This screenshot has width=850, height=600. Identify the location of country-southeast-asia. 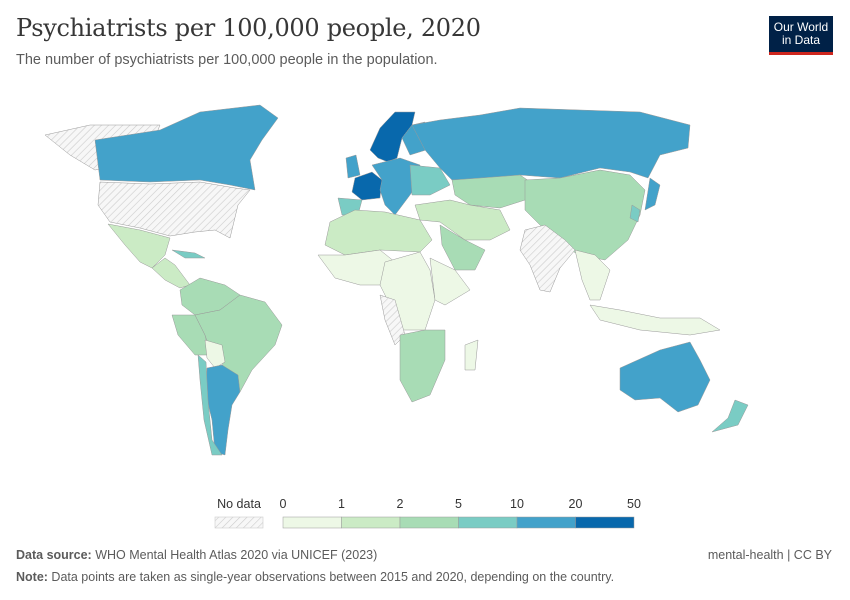
(592, 275).